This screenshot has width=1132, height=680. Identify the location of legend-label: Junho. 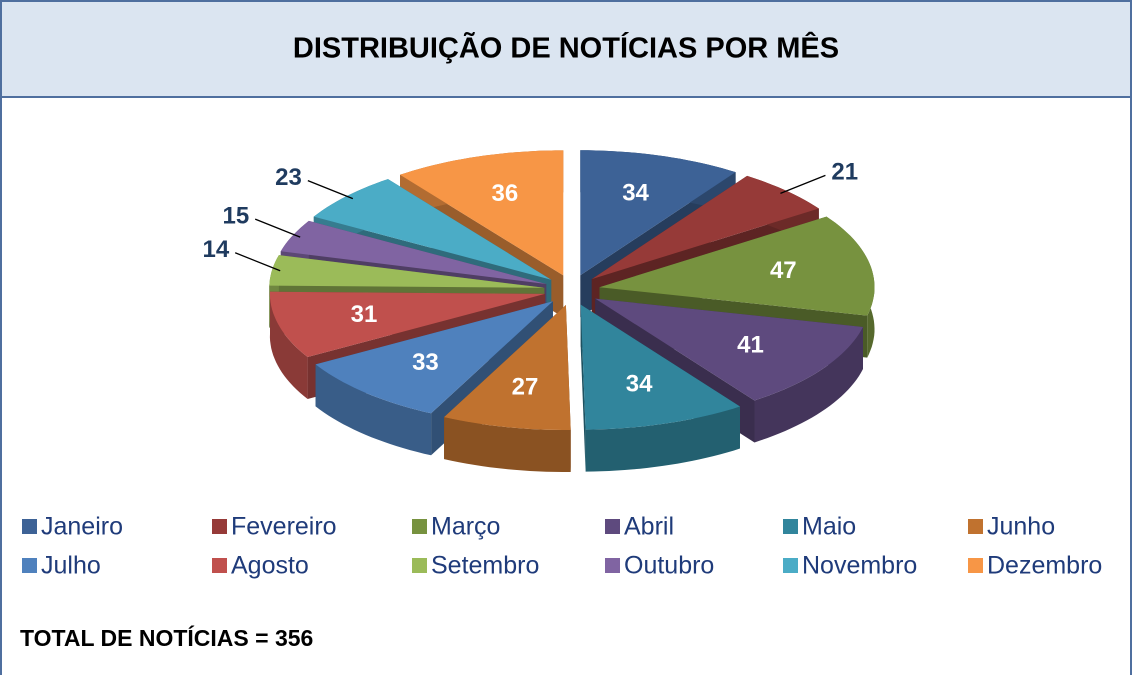
(1021, 527).